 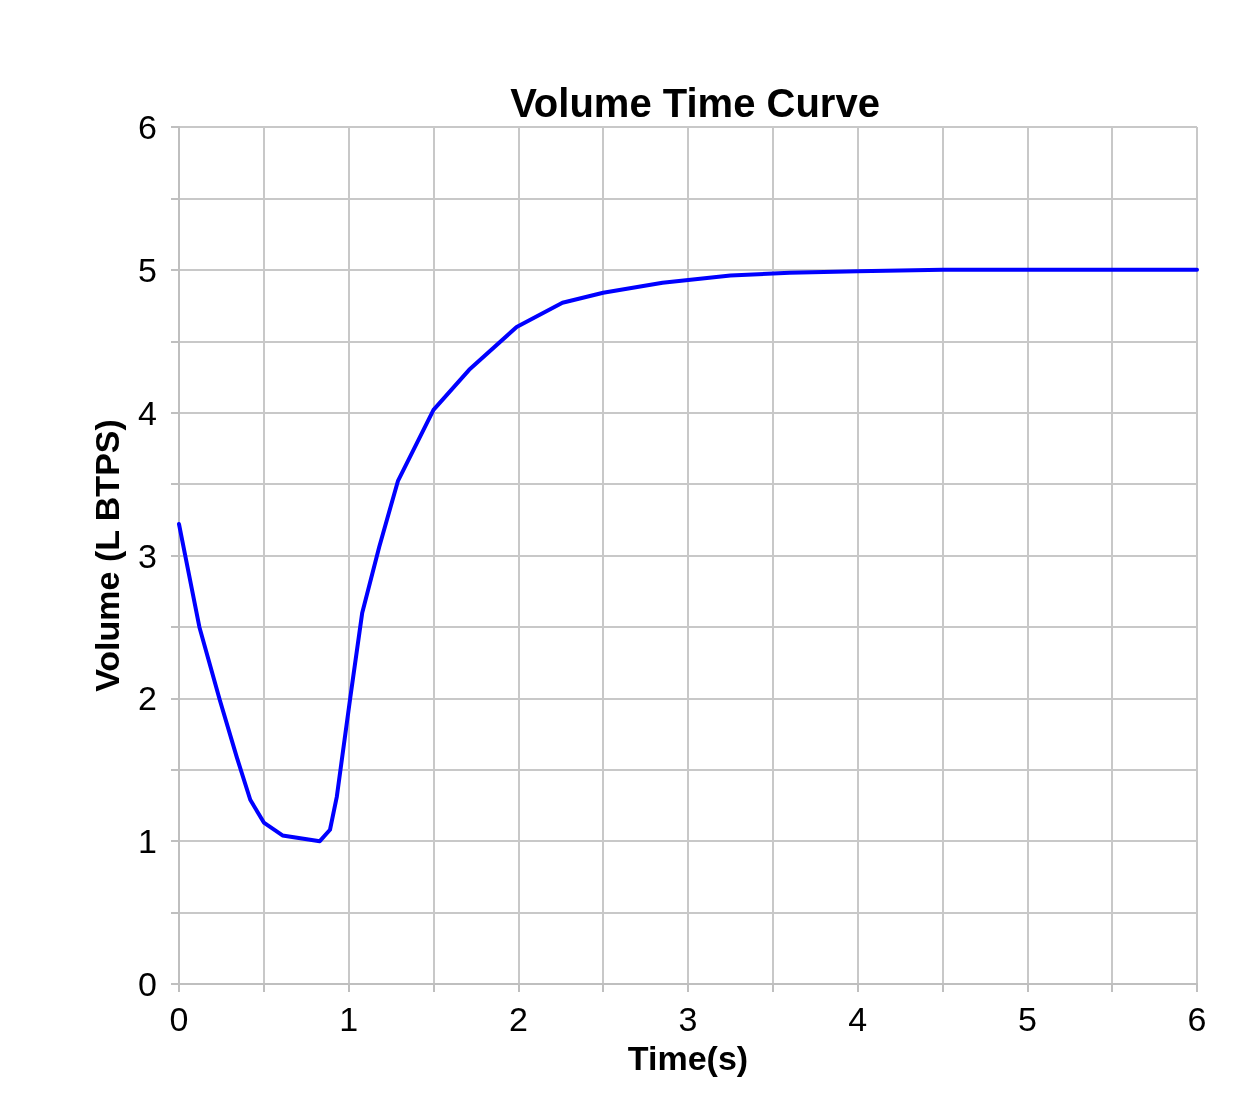 I want to click on y-tick-label: 6, so click(x=147, y=127).